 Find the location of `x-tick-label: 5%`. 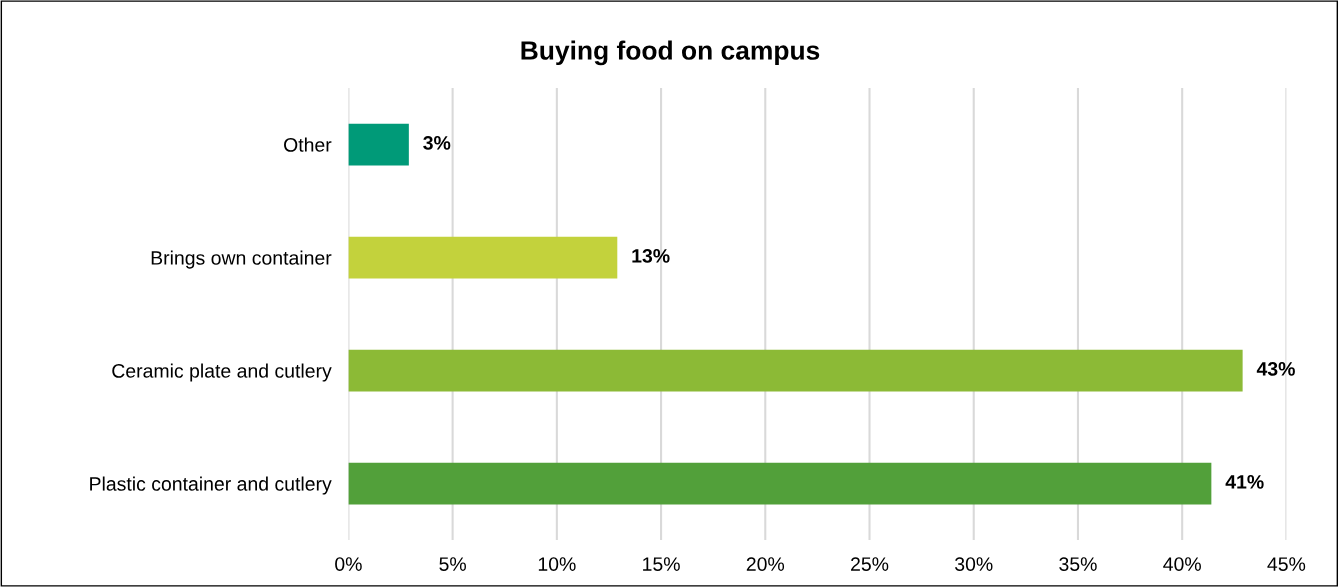

x-tick-label: 5% is located at coordinates (452, 564).